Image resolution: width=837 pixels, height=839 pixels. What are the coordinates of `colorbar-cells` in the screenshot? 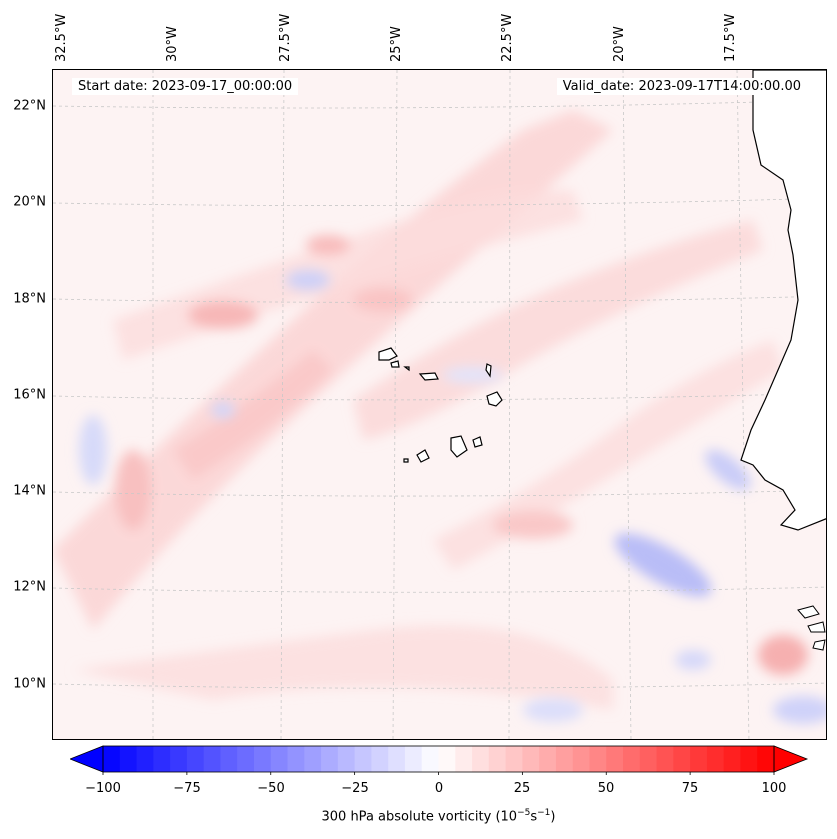 It's located at (439, 759).